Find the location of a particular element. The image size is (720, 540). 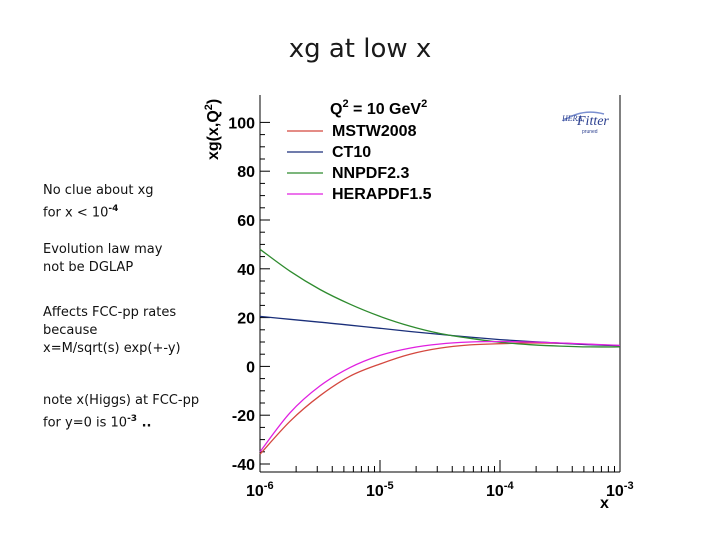

herafitter-logo-sub: pruned is located at coordinates (590, 132).